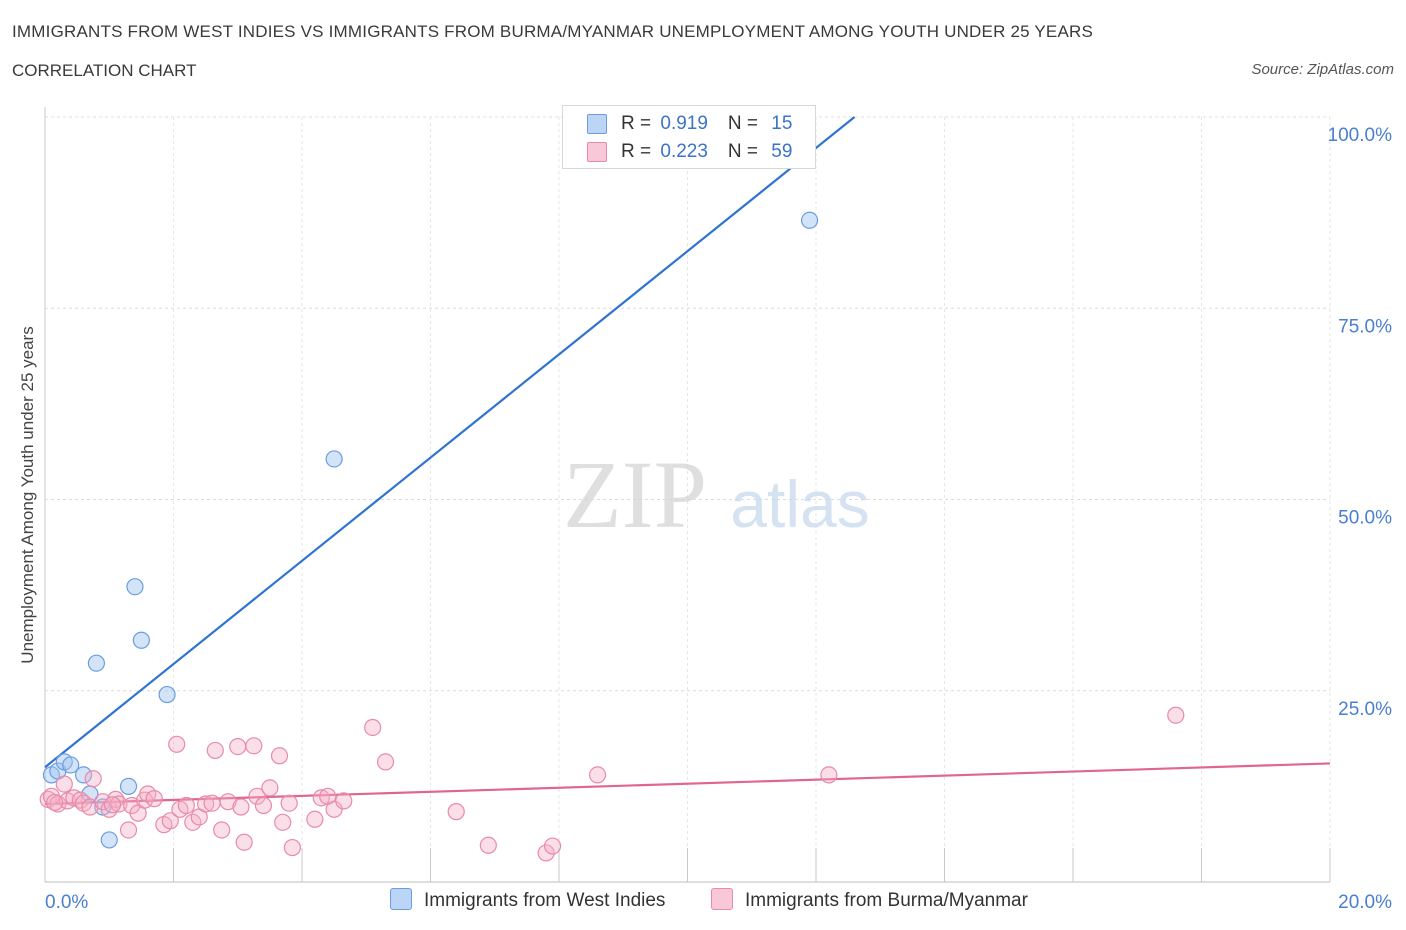 The image size is (1406, 930). What do you see at coordinates (1365, 709) in the screenshot?
I see `y-tick-label-0: 25.0%` at bounding box center [1365, 709].